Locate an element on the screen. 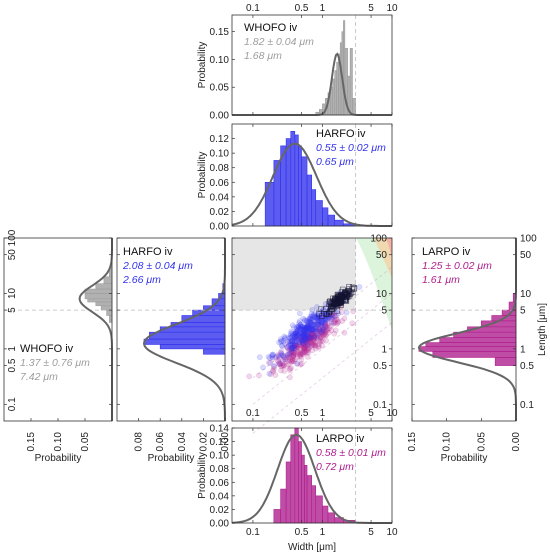  panel-stat: 0.72 μm is located at coordinates (335, 467).